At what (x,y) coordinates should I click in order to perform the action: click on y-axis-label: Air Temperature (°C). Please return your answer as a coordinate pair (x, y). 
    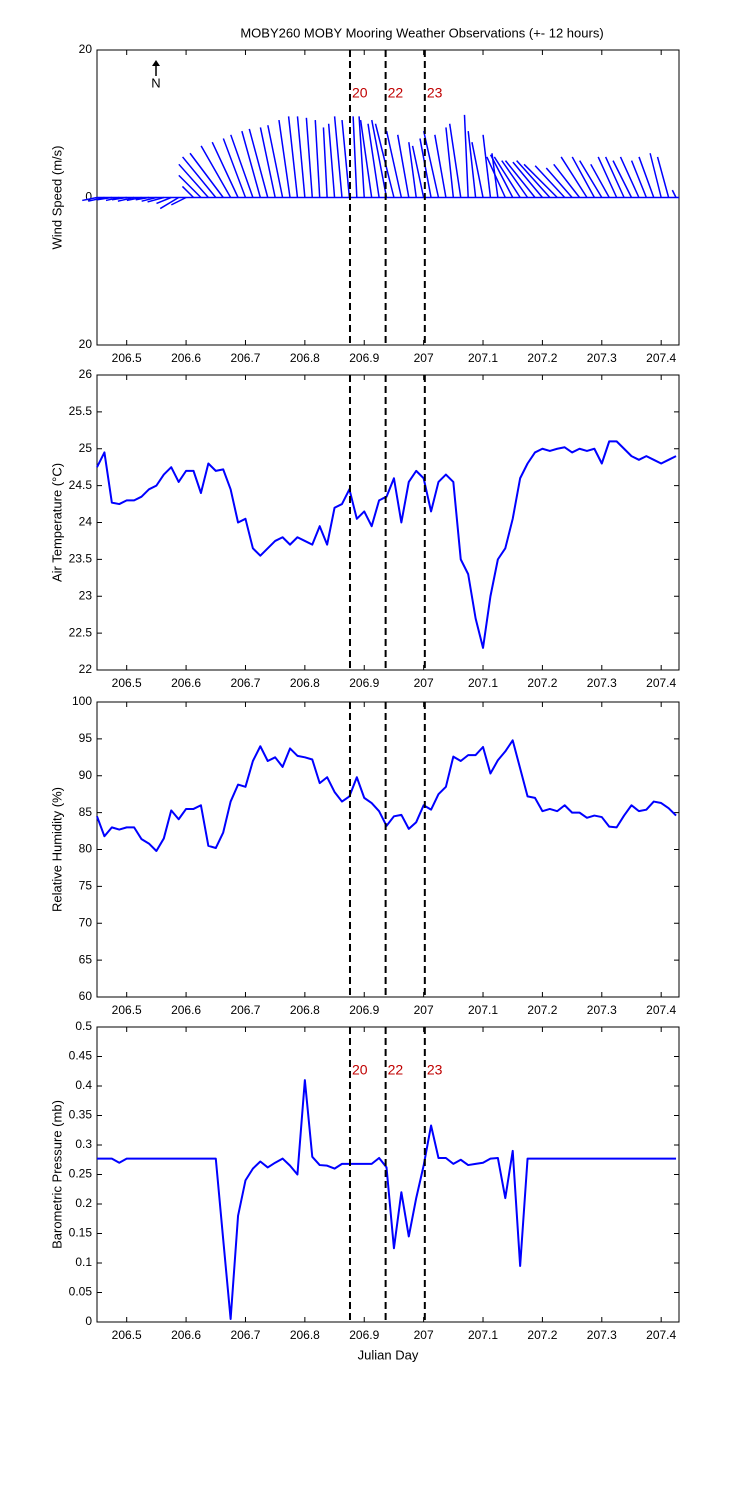
    Looking at the image, I should click on (56, 522).